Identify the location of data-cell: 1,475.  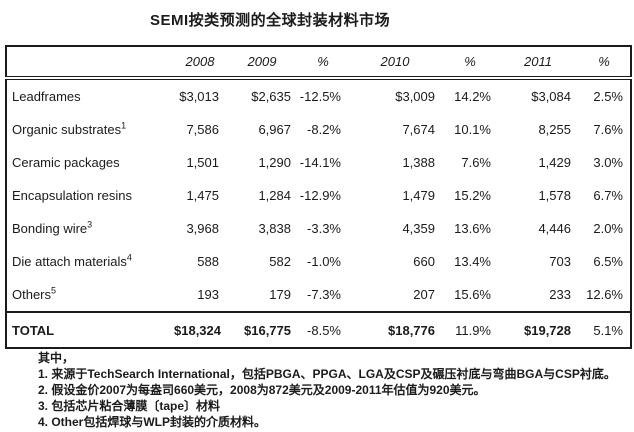
(202, 195).